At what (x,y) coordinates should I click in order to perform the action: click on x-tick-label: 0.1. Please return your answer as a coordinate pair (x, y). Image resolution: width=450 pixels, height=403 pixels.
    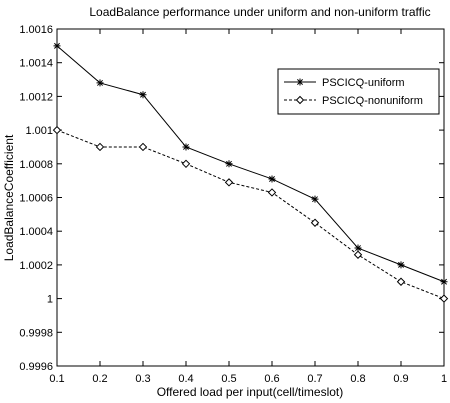
    Looking at the image, I should click on (56, 379).